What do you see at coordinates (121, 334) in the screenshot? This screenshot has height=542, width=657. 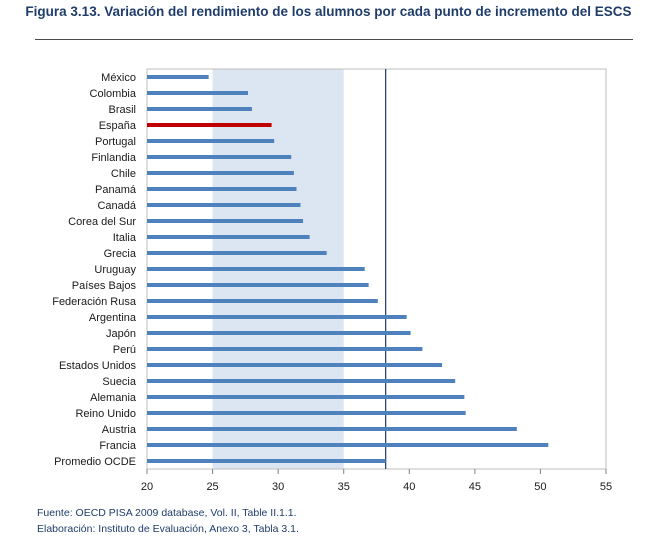 I see `category-label: Japón` at bounding box center [121, 334].